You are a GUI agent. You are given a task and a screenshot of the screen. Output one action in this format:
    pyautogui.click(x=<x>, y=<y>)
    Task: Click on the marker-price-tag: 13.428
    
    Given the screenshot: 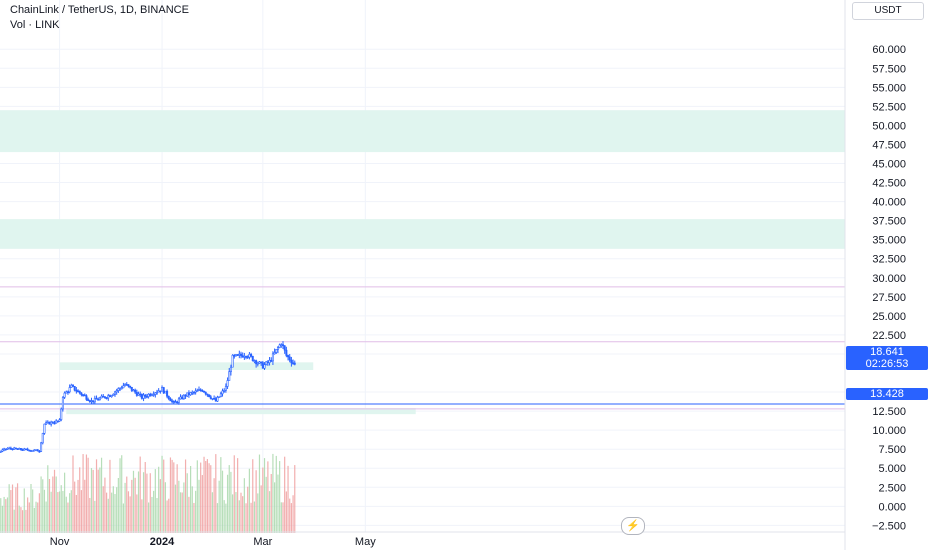 What is the action you would take?
    pyautogui.click(x=887, y=394)
    